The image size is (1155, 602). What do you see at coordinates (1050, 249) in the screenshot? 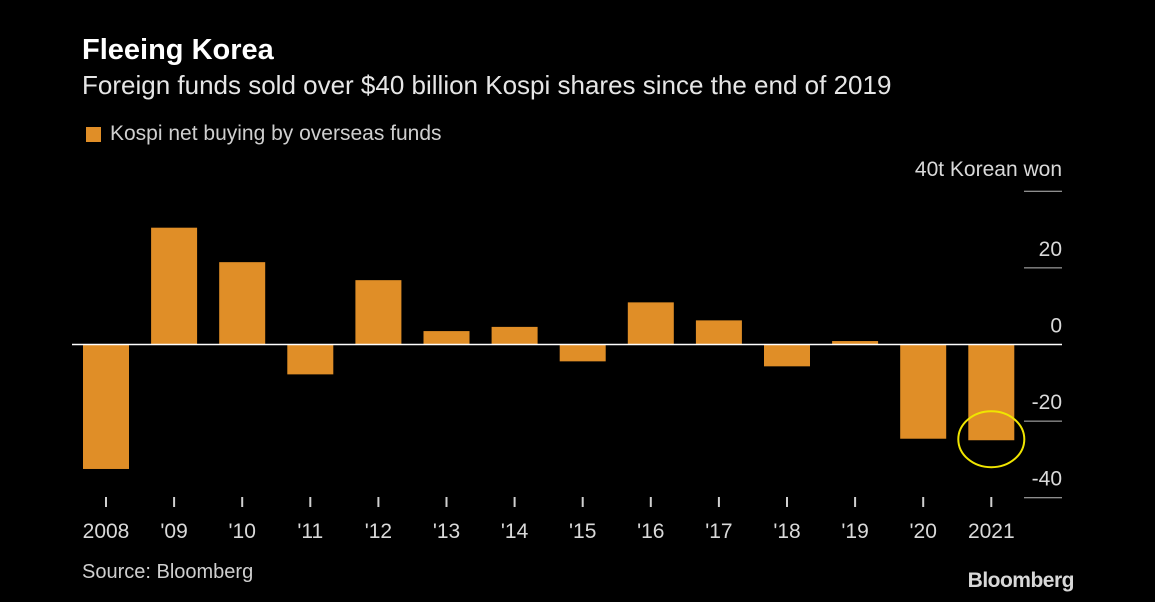
I see `y-tick-label: 20` at bounding box center [1050, 249].